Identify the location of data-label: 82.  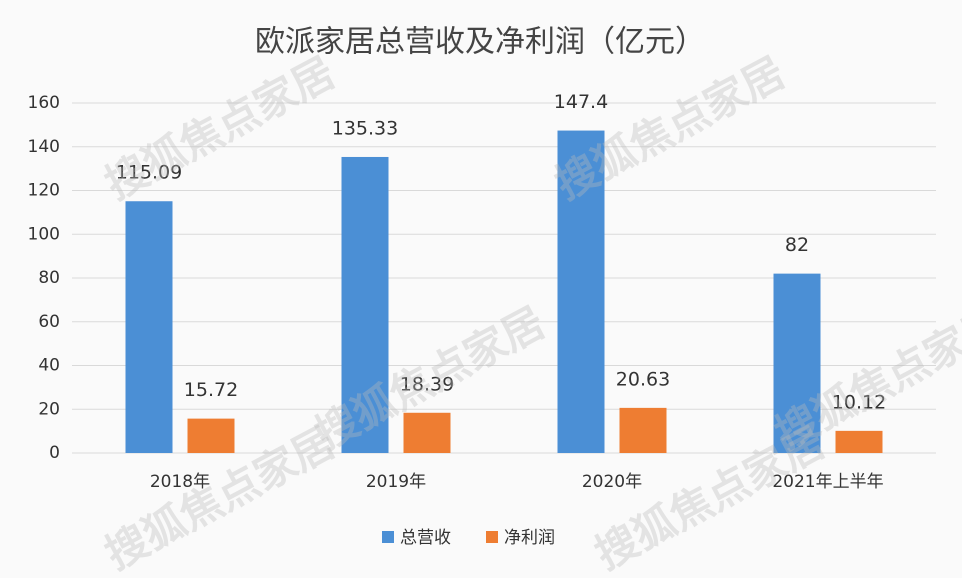
(797, 245).